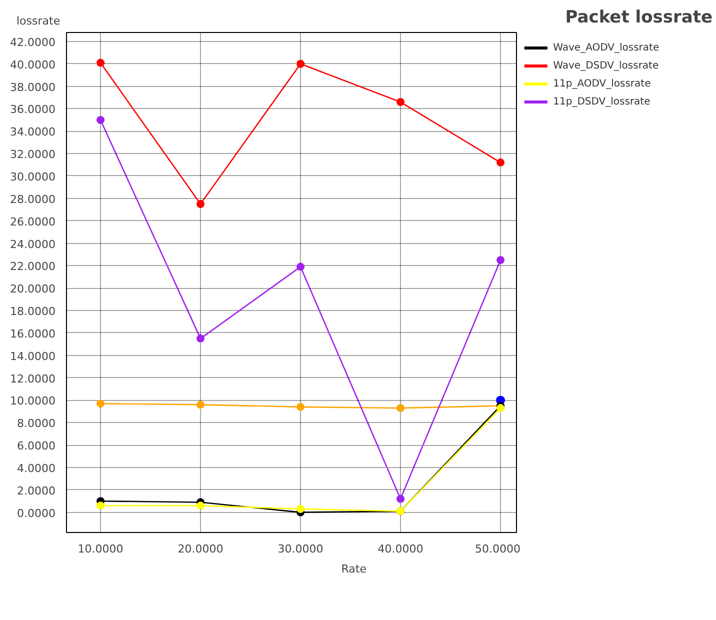 The image size is (716, 620). Describe the element at coordinates (36, 513) in the screenshot. I see `y-tick-label: 0.0000` at that location.